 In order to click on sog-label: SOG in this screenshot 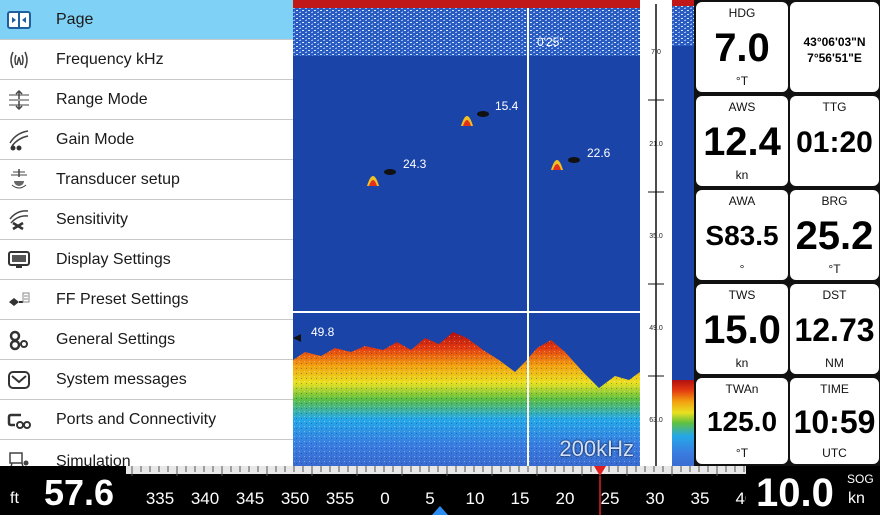, I will do `click(860, 479)`.